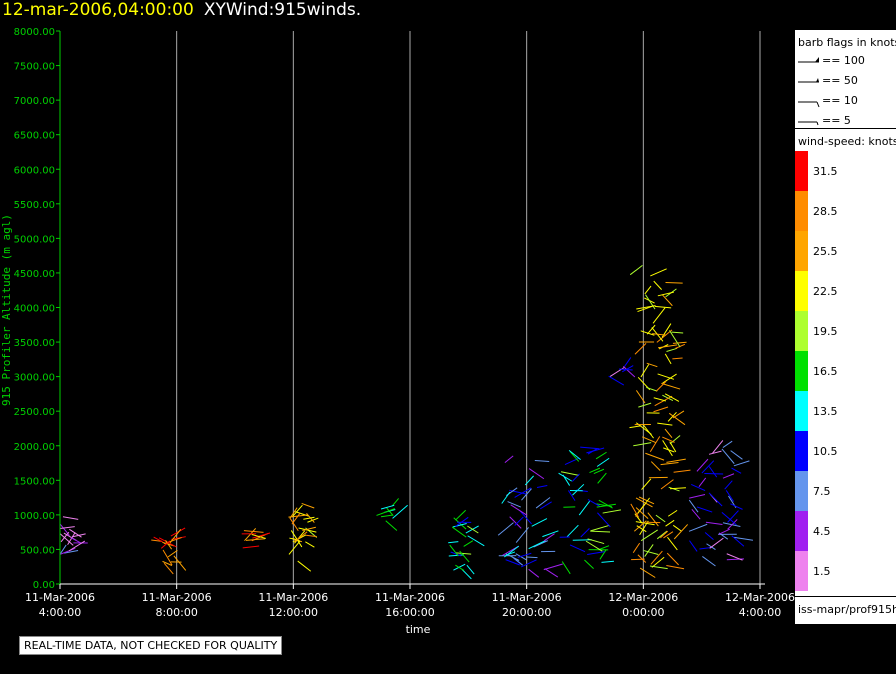 This screenshot has height=674, width=896. I want to click on y-tick-label: 8000.00, so click(34, 32).